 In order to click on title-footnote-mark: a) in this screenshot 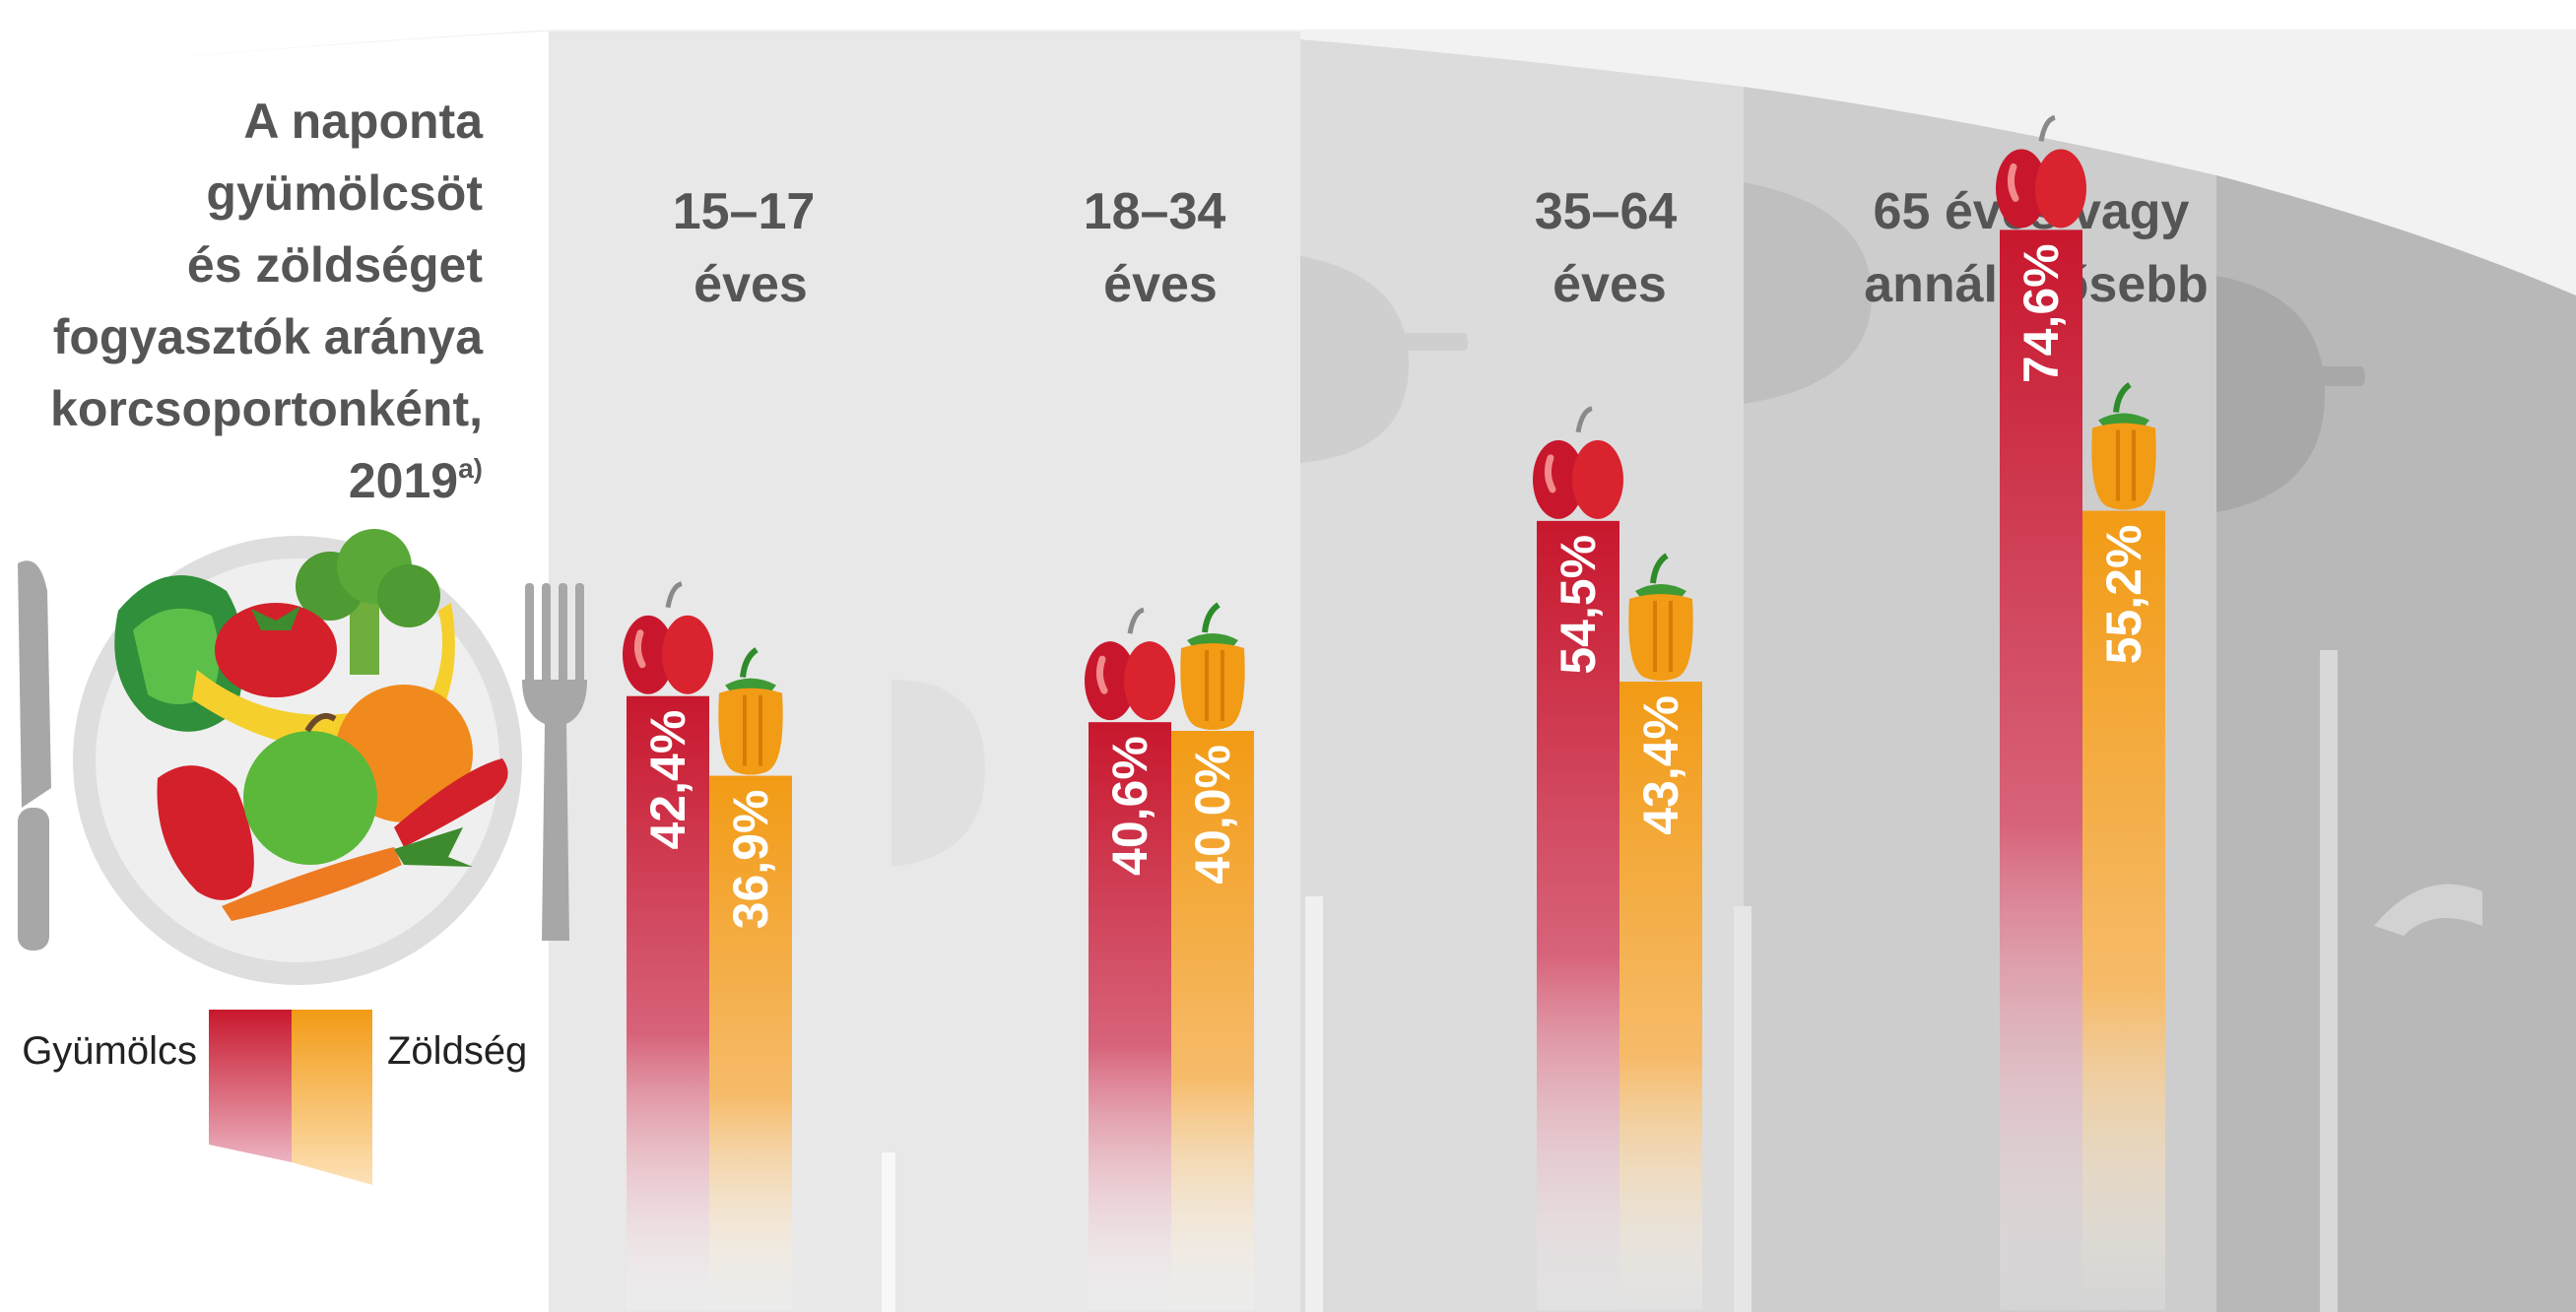, I will do `click(471, 468)`.